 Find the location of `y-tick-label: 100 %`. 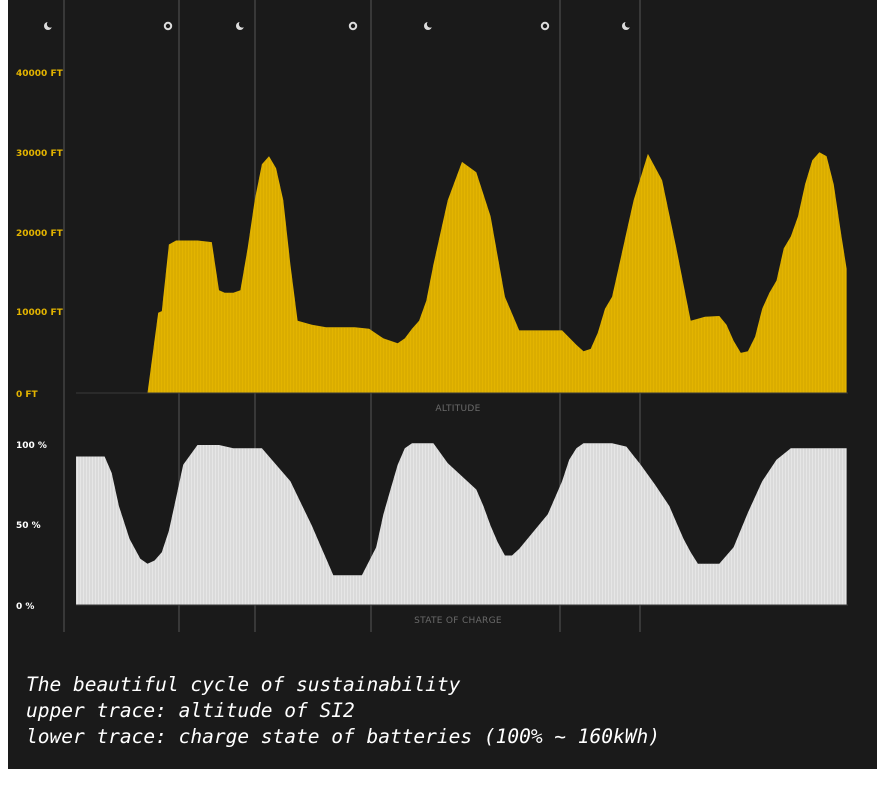

y-tick-label: 100 % is located at coordinates (31, 446).